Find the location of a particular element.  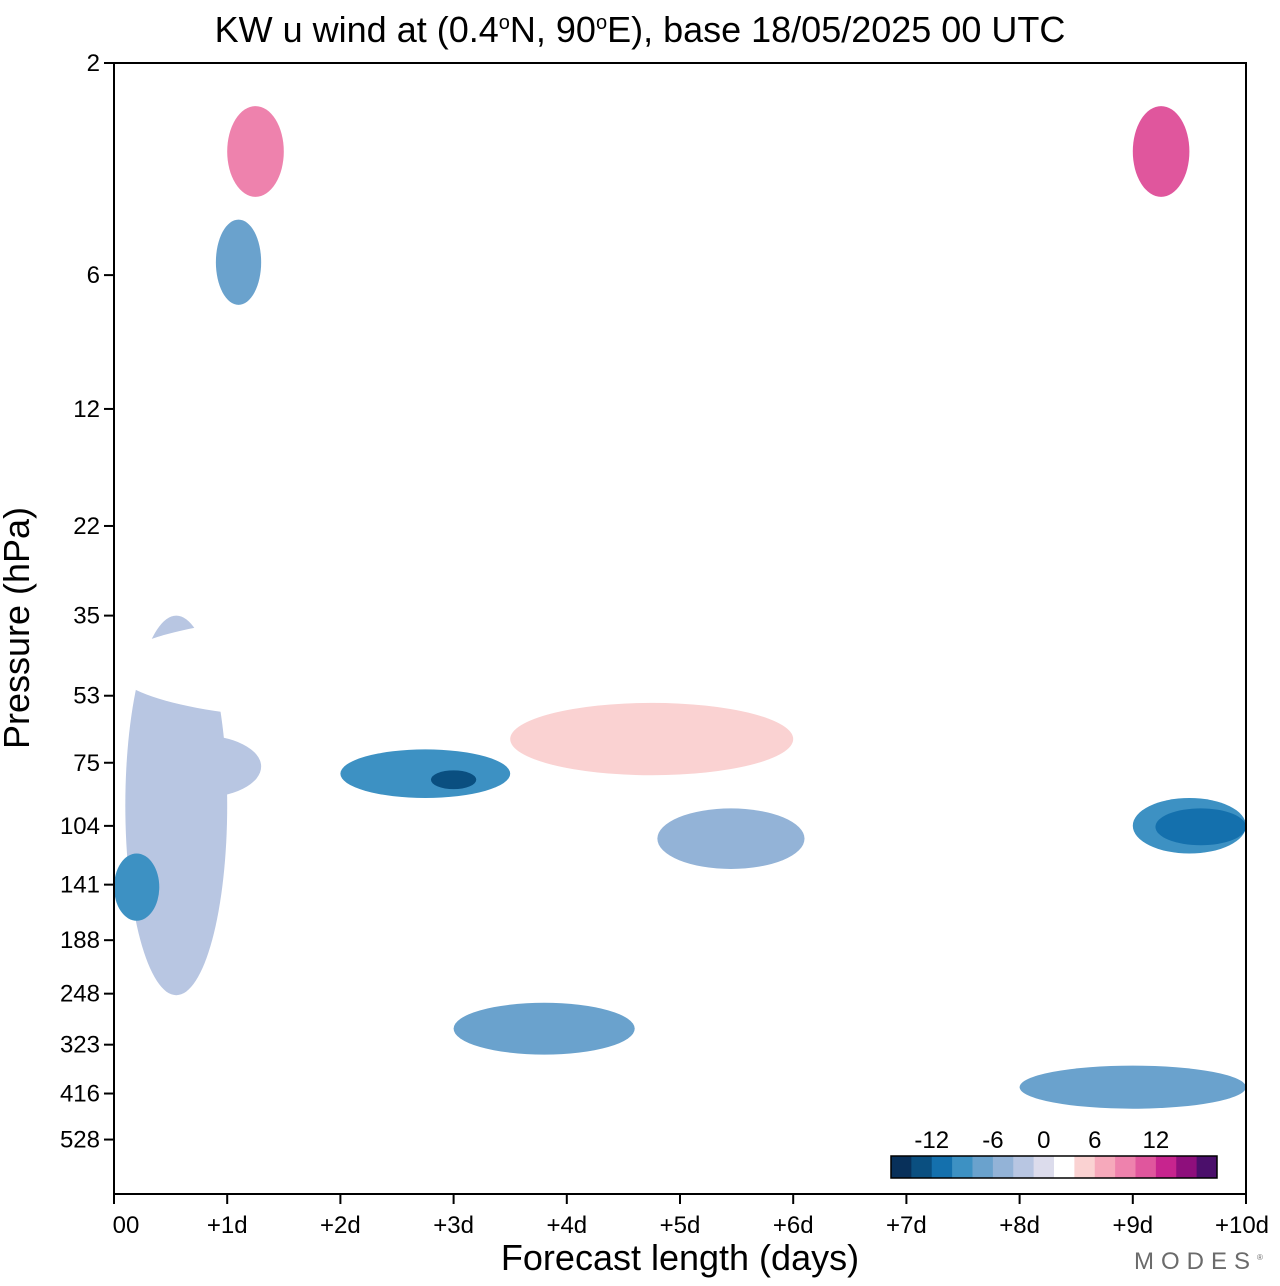

y-axis: 2 6 12 22 35 53 75 104 141 188 248 323 416 528 is located at coordinates (87, 602).